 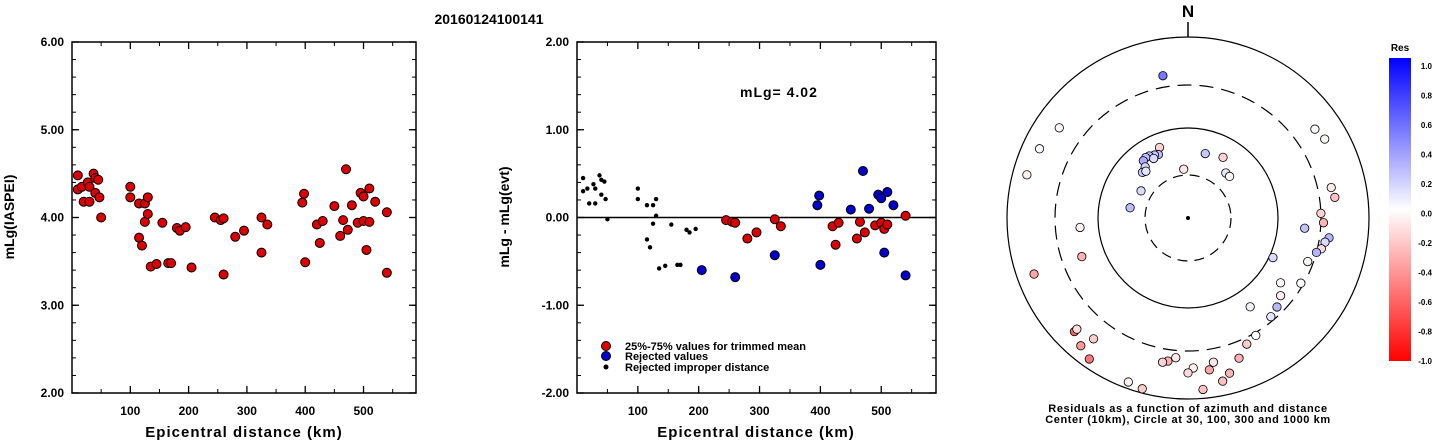 What do you see at coordinates (1400, 48) in the screenshot?
I see `colorbar-title: Res` at bounding box center [1400, 48].